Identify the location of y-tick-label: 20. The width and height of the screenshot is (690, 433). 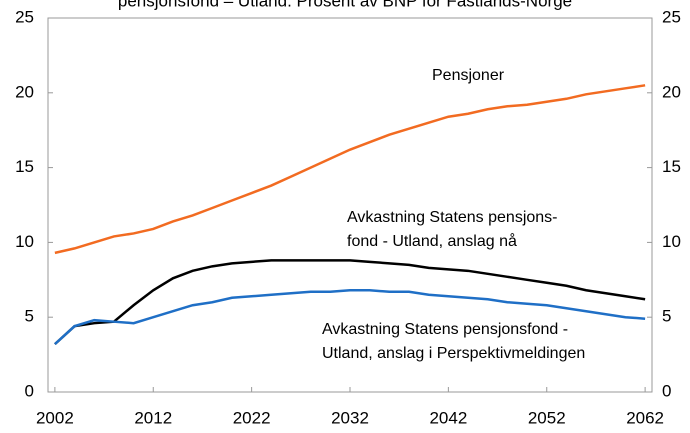
(24, 91).